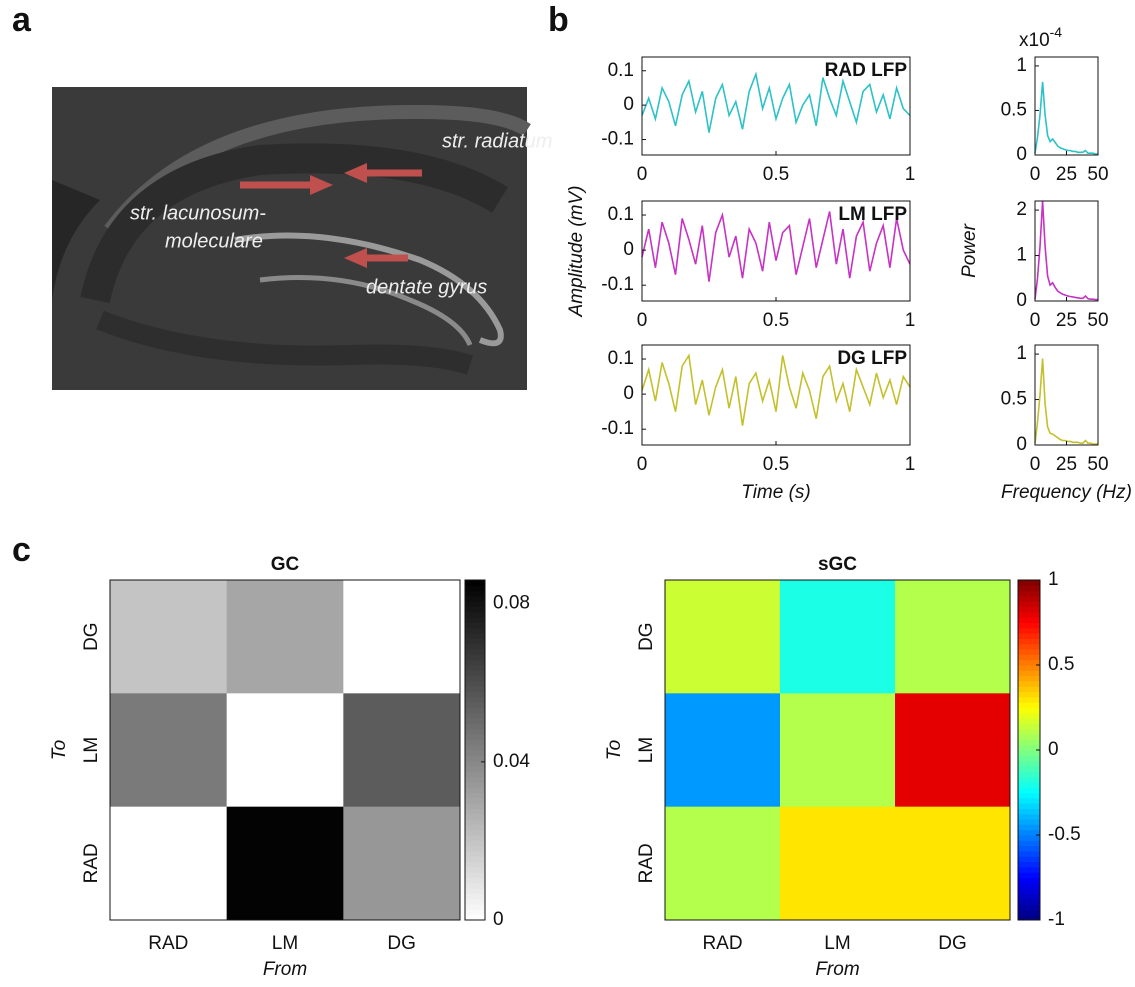 The image size is (1135, 987). What do you see at coordinates (401, 943) in the screenshot?
I see `x-tick-label: DG` at bounding box center [401, 943].